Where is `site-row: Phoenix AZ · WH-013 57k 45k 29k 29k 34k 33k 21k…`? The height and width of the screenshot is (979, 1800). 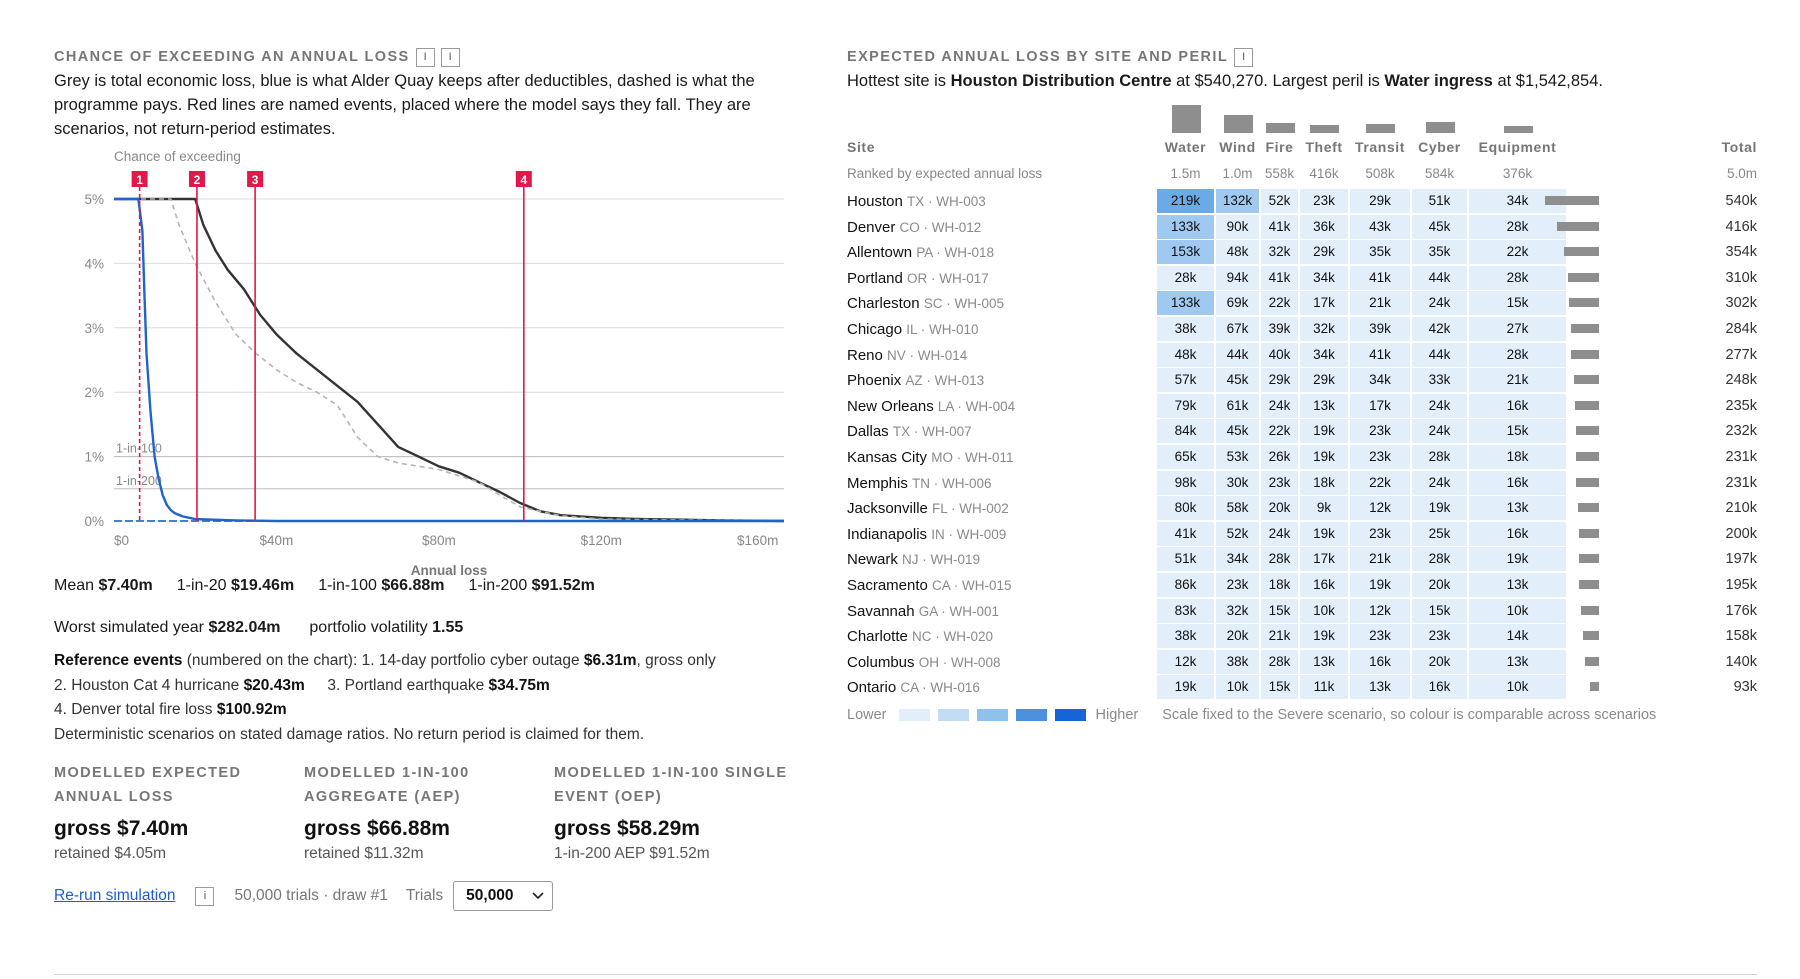
site-row: Phoenix AZ · WH-013 57k 45k 29k 29k 34k 33k 21k… is located at coordinates (1302, 381).